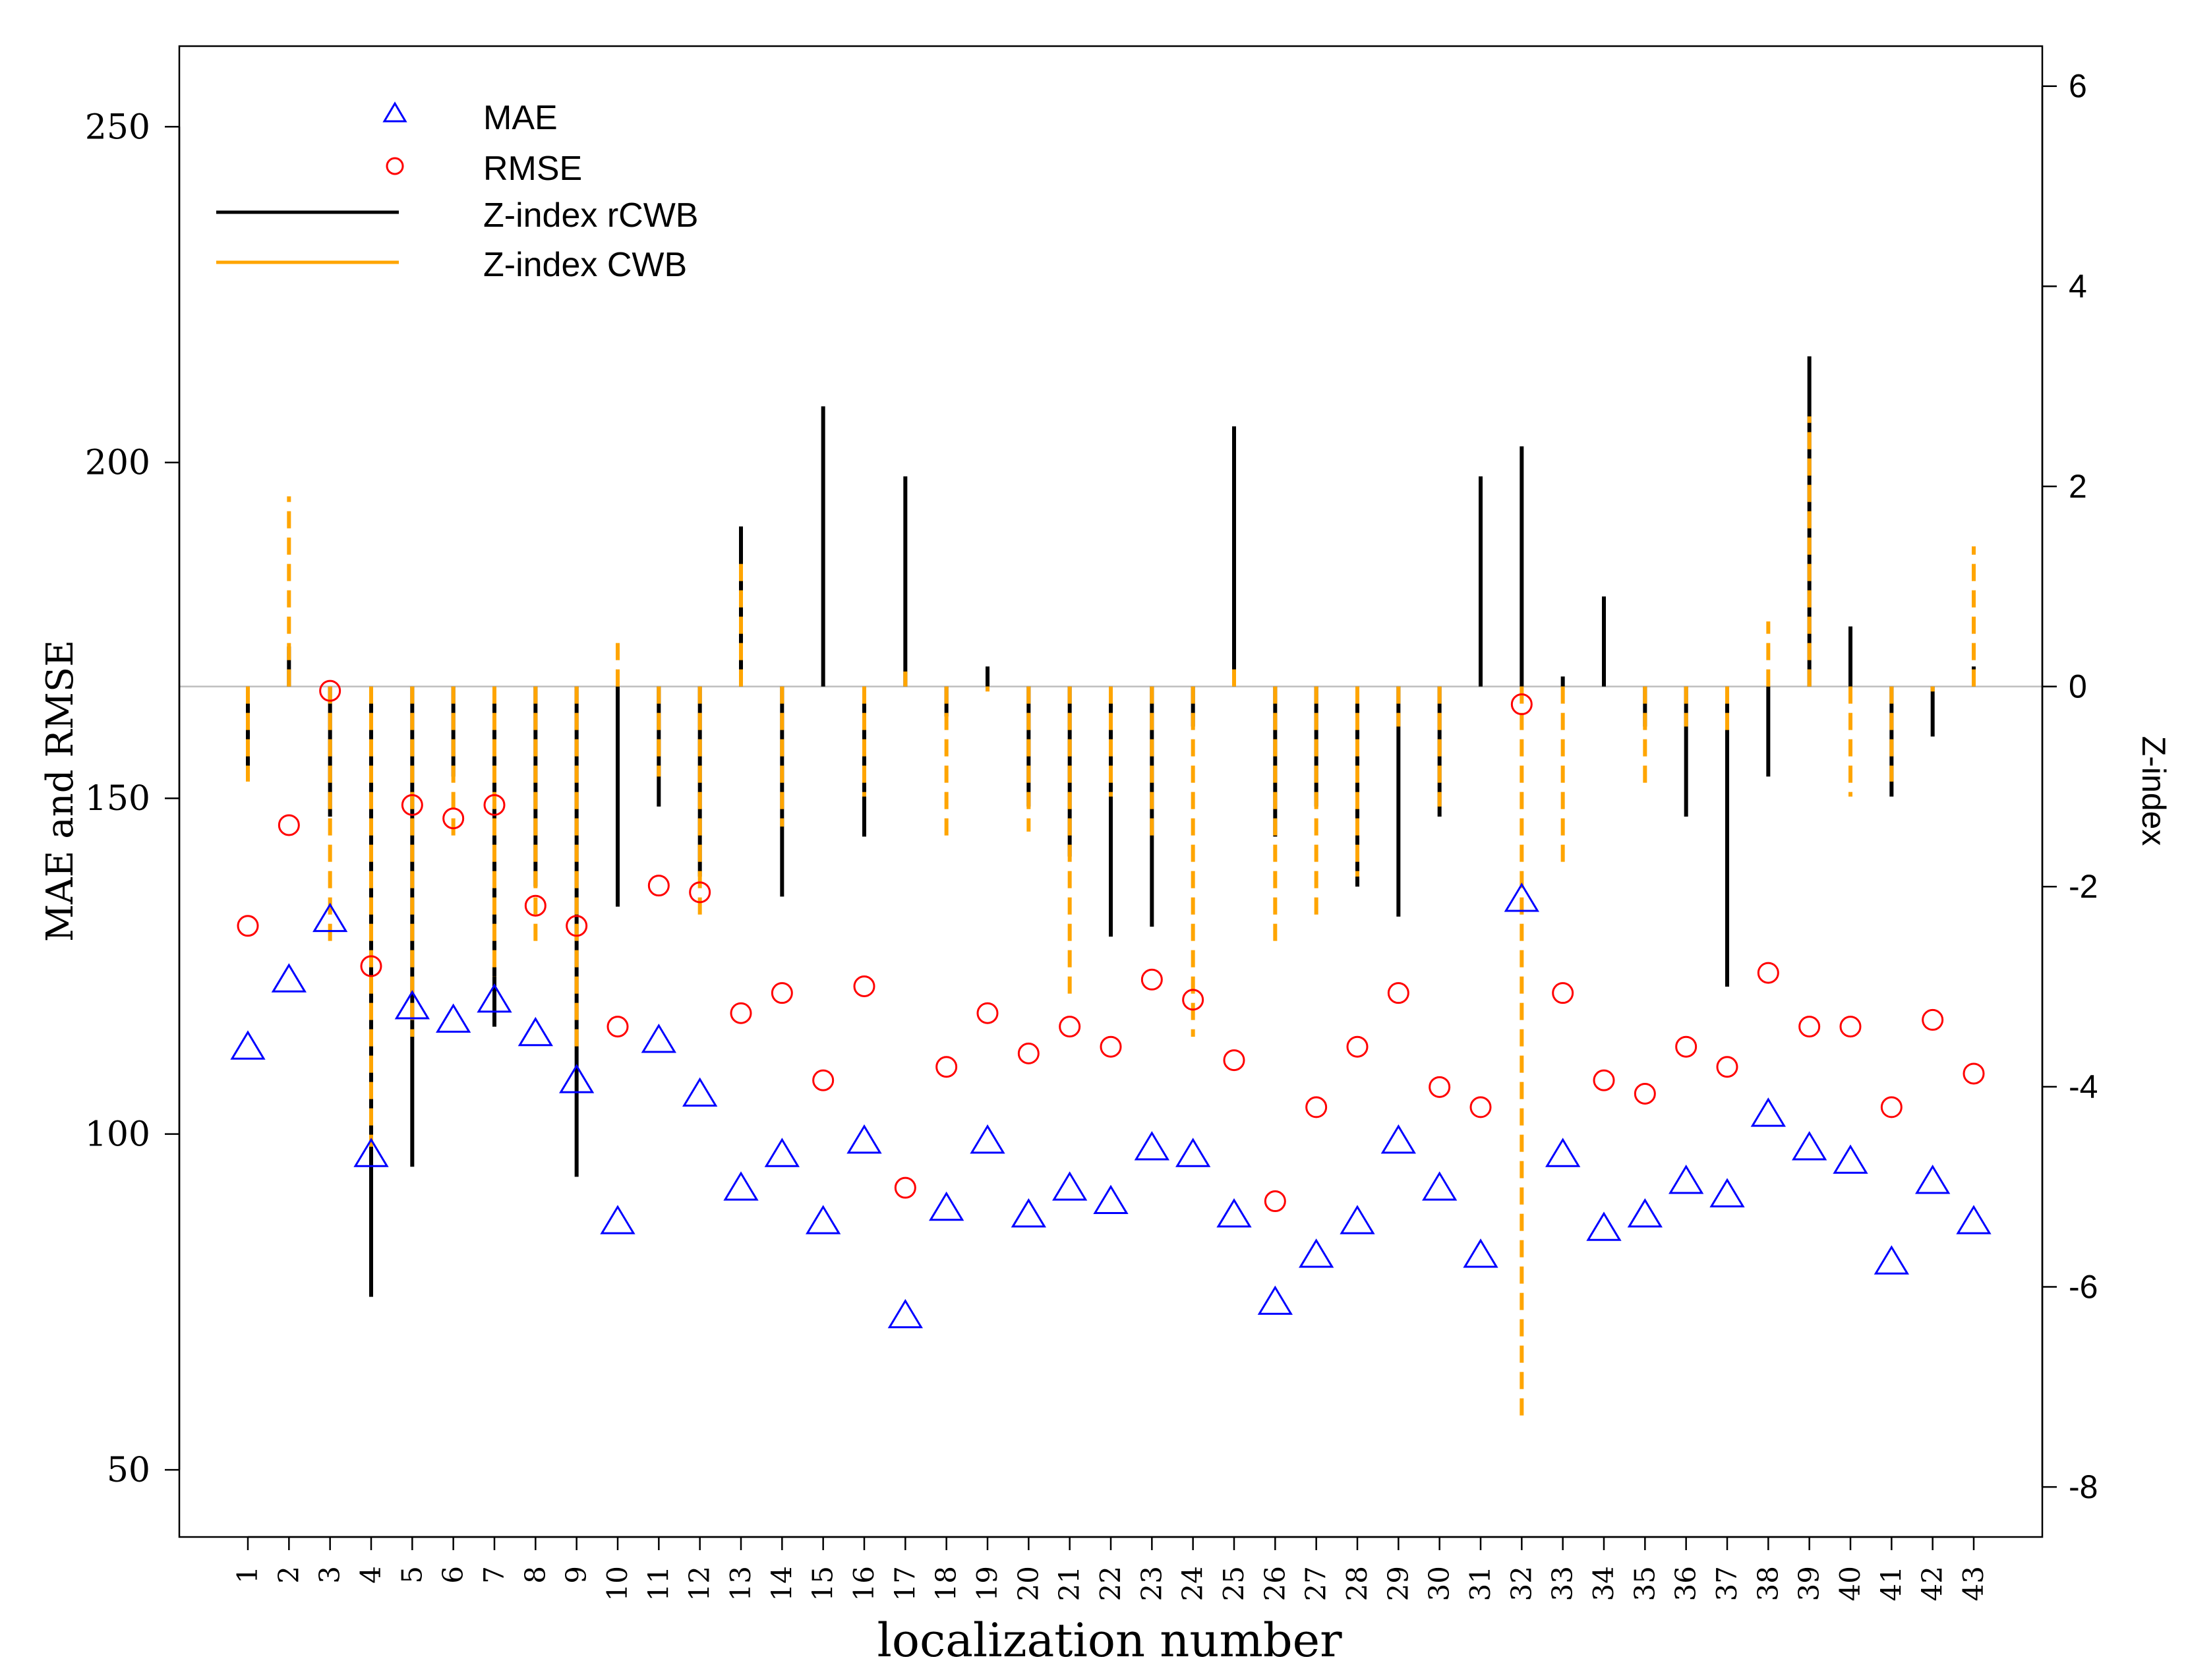  I want to click on x-tick-label: 39, so click(1809, 1583).